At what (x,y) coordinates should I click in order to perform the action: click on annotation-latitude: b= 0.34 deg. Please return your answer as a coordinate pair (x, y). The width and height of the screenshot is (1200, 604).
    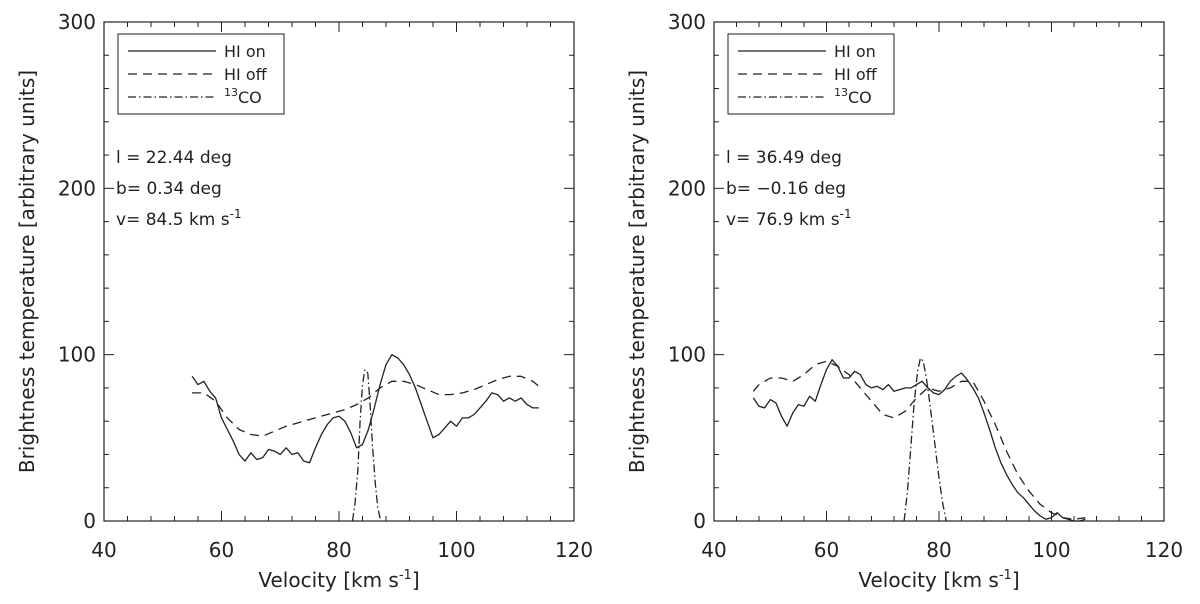
    Looking at the image, I should click on (169, 189).